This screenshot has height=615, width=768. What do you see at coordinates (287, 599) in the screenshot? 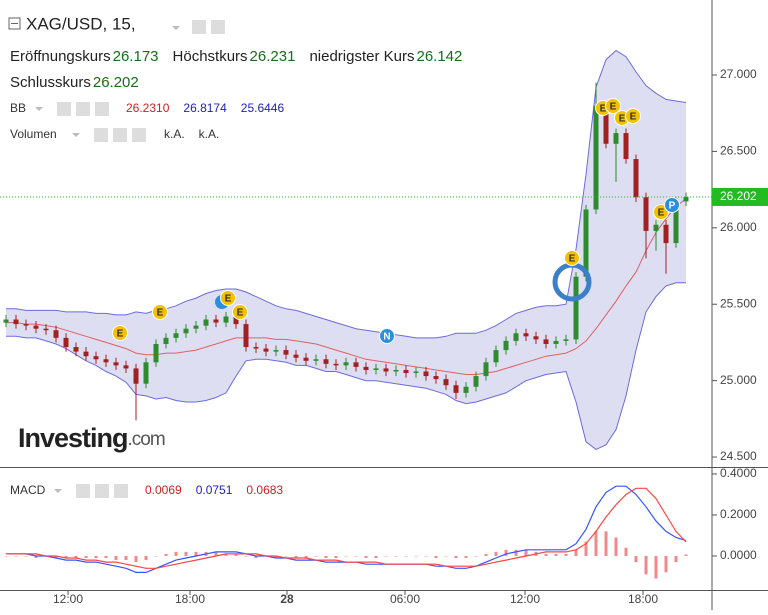
I see `x-tick-label: 28` at bounding box center [287, 599].